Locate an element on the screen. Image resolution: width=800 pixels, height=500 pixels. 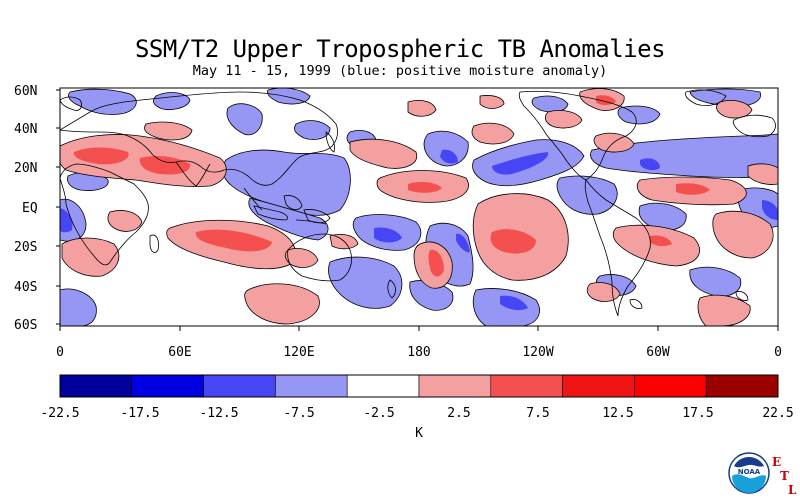
lat-label-20n: 20N is located at coordinates (25, 168).